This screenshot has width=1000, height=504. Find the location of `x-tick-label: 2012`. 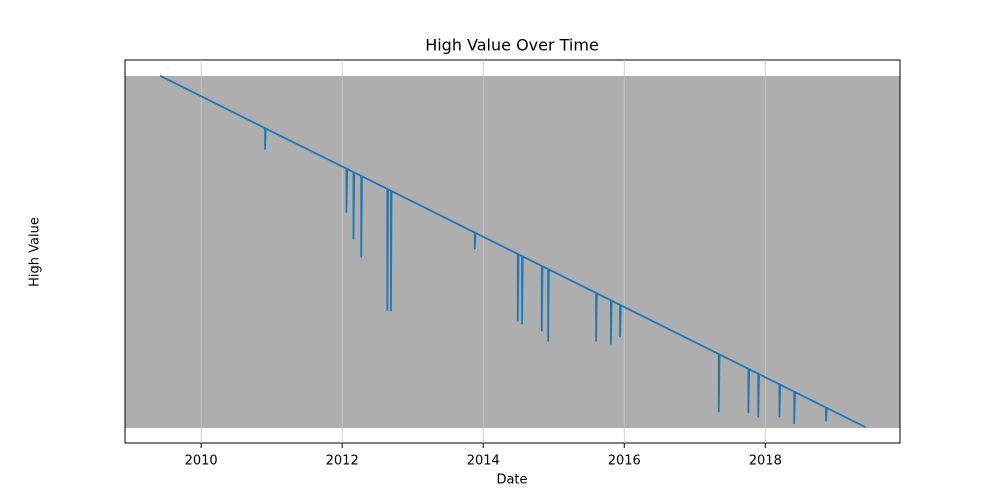

x-tick-label: 2012 is located at coordinates (342, 461).